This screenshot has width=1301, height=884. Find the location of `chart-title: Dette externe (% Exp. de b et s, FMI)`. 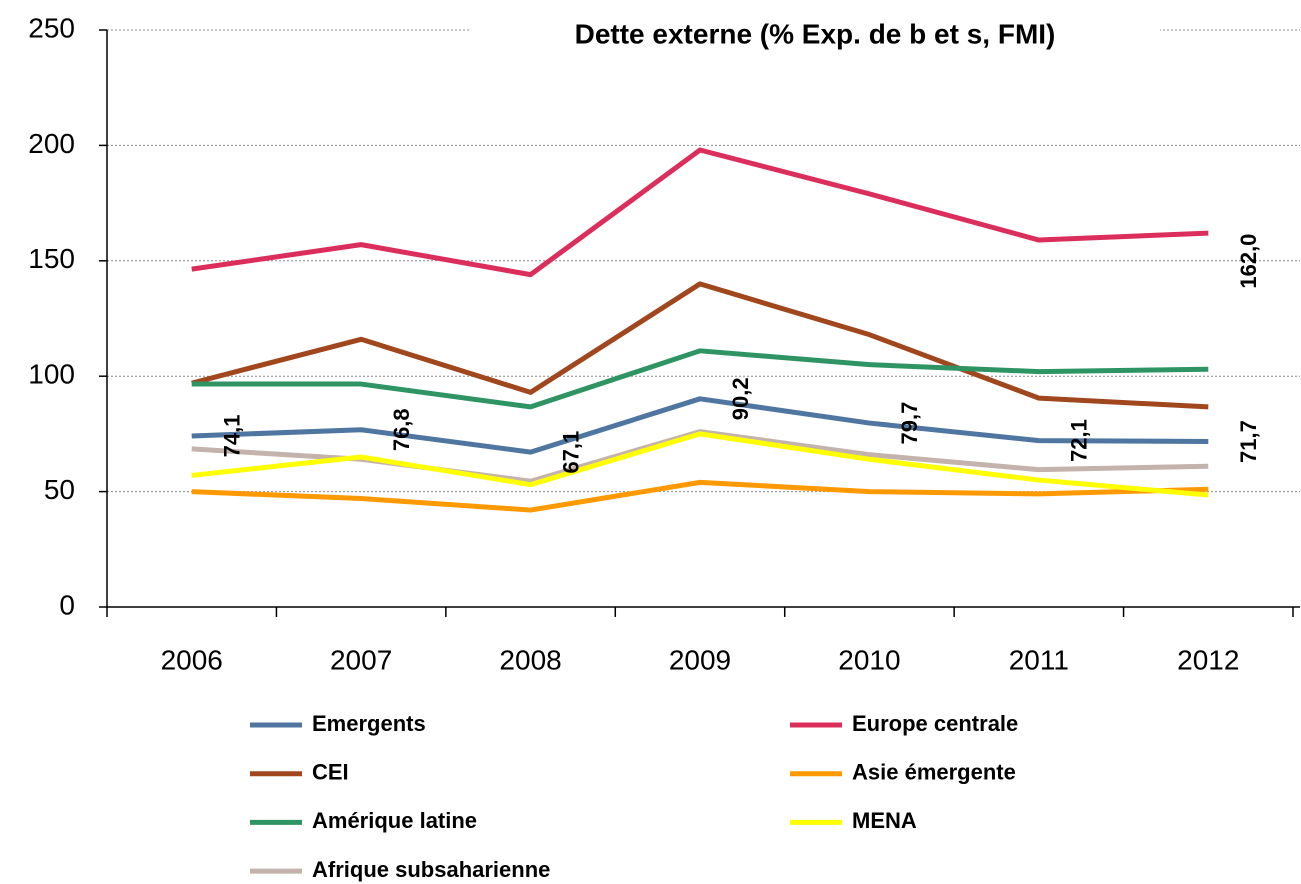

chart-title: Dette externe (% Exp. de b et s, FMI) is located at coordinates (815, 33).